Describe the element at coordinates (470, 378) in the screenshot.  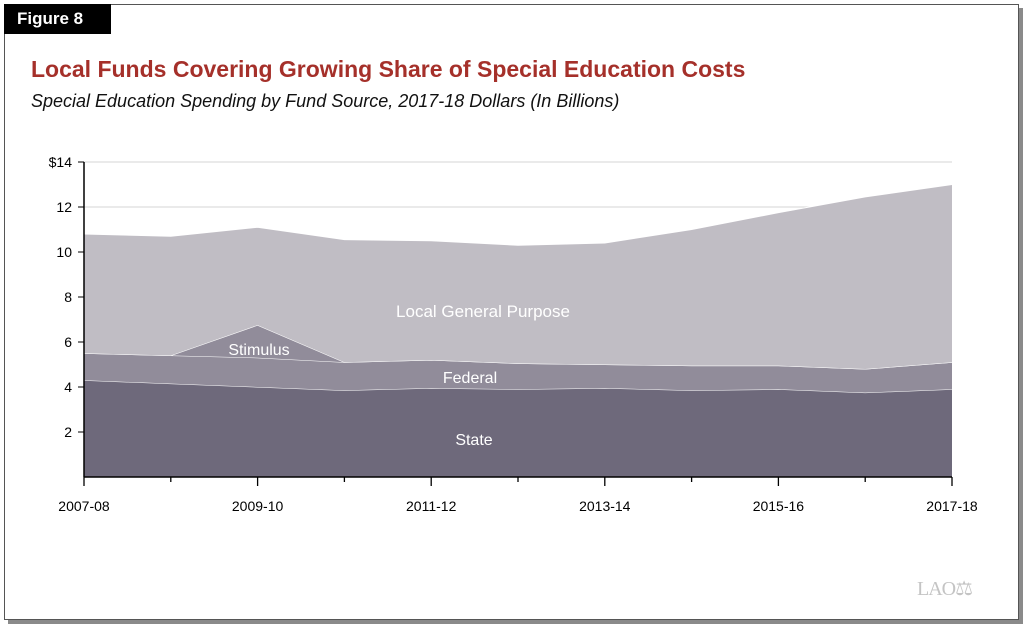
I see `series-label-federal: Federal` at that location.